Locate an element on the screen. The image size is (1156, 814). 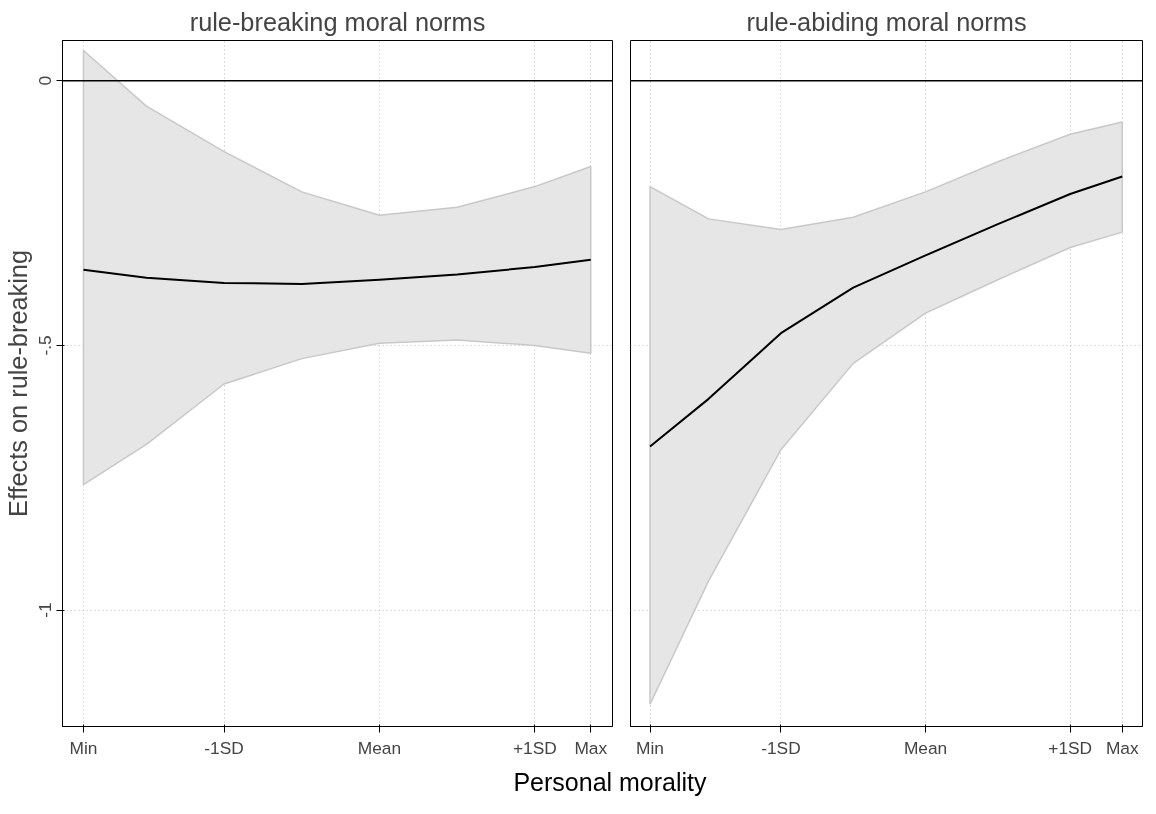
chart-title: rule-breaking moral norms is located at coordinates (337, 21).